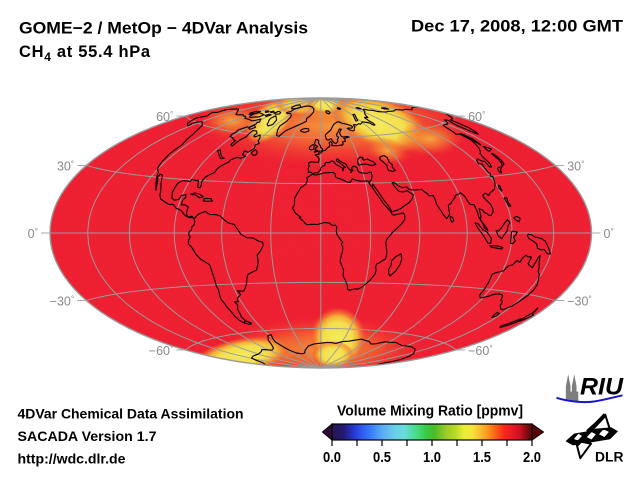 The height and width of the screenshot is (480, 640). I want to click on svg-text: Dec 17, 2008, 12:00 GMT, so click(517, 26).